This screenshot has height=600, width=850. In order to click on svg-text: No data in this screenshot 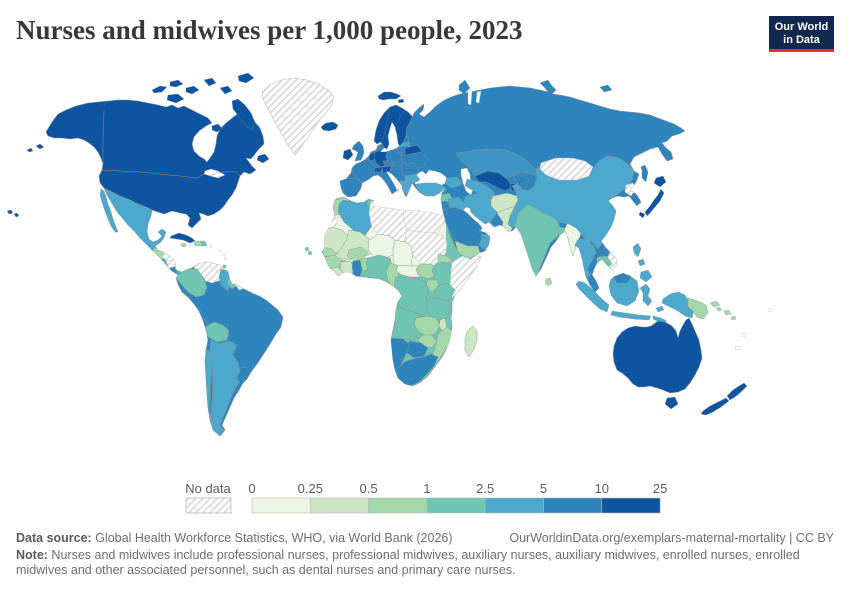, I will do `click(208, 488)`.